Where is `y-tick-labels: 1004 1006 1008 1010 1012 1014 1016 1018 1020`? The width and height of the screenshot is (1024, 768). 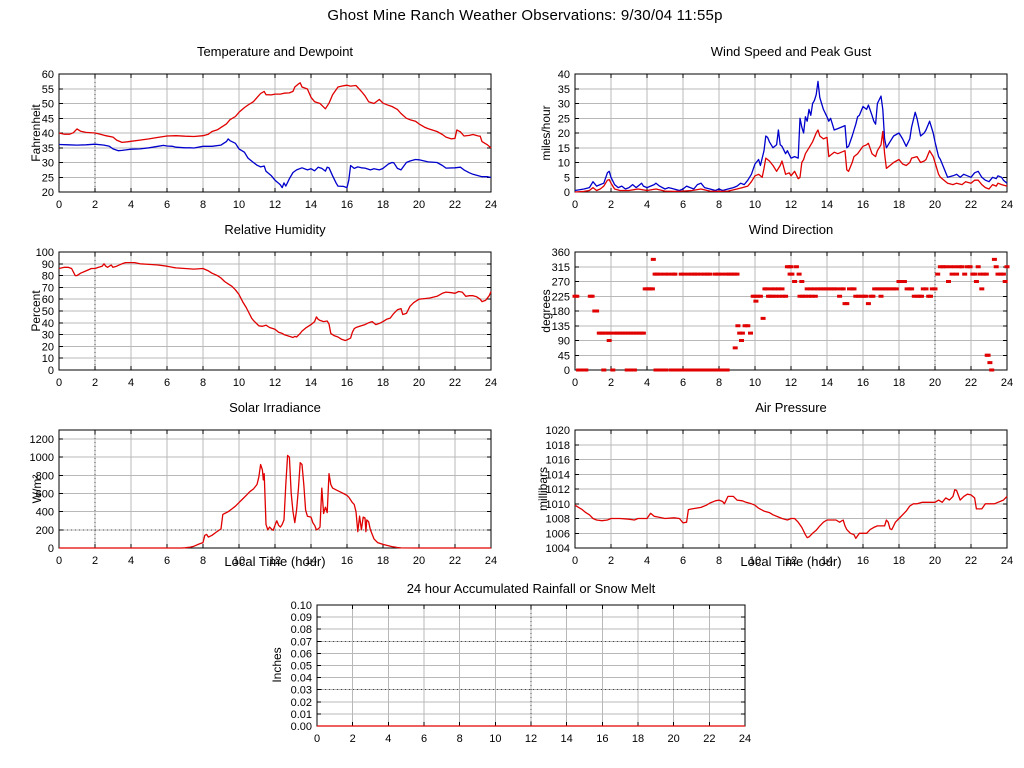
y-tick-labels: 1004 1006 1008 1010 1012 1014 1016 1018 1020 is located at coordinates (558, 490).